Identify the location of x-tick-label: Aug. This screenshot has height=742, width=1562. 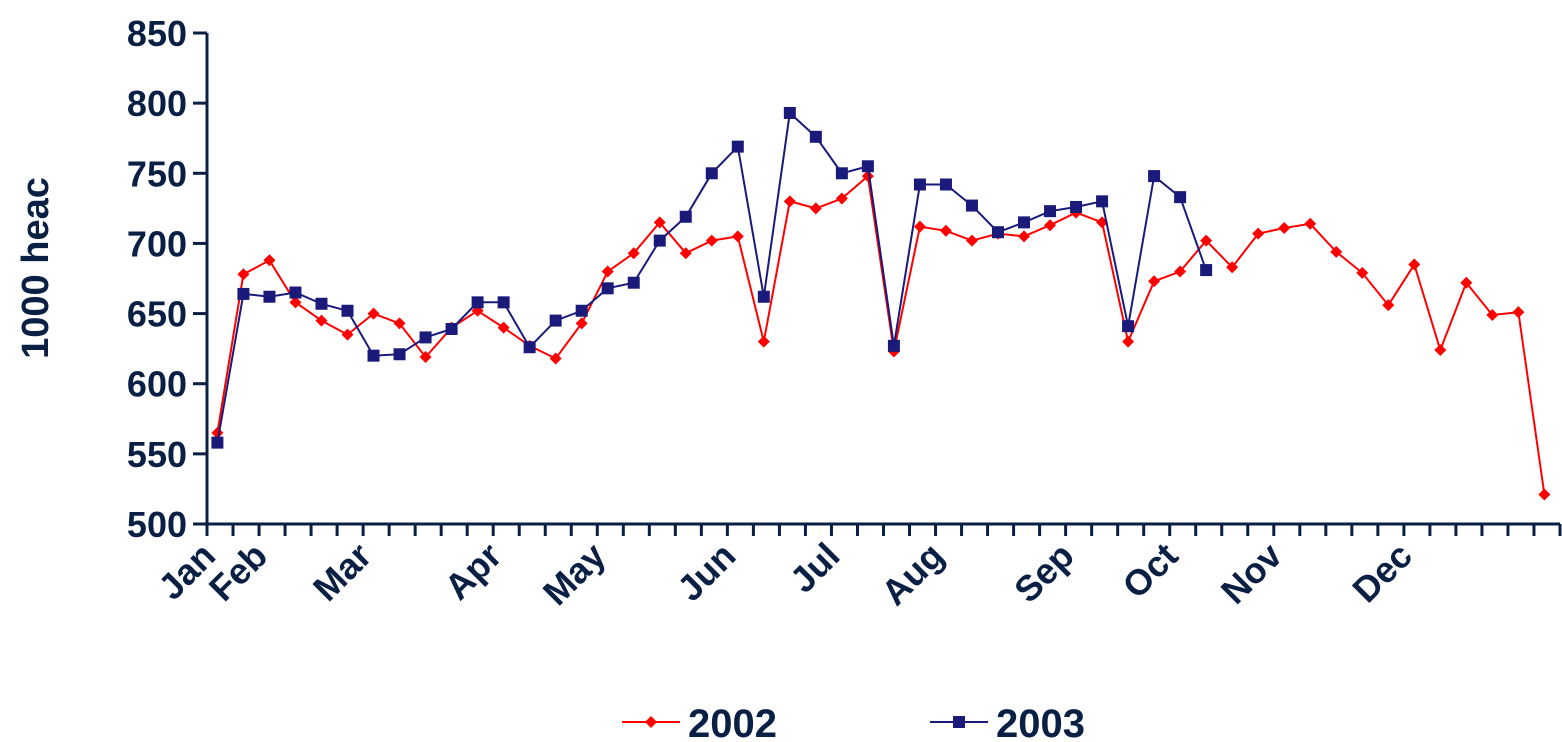
(912, 574).